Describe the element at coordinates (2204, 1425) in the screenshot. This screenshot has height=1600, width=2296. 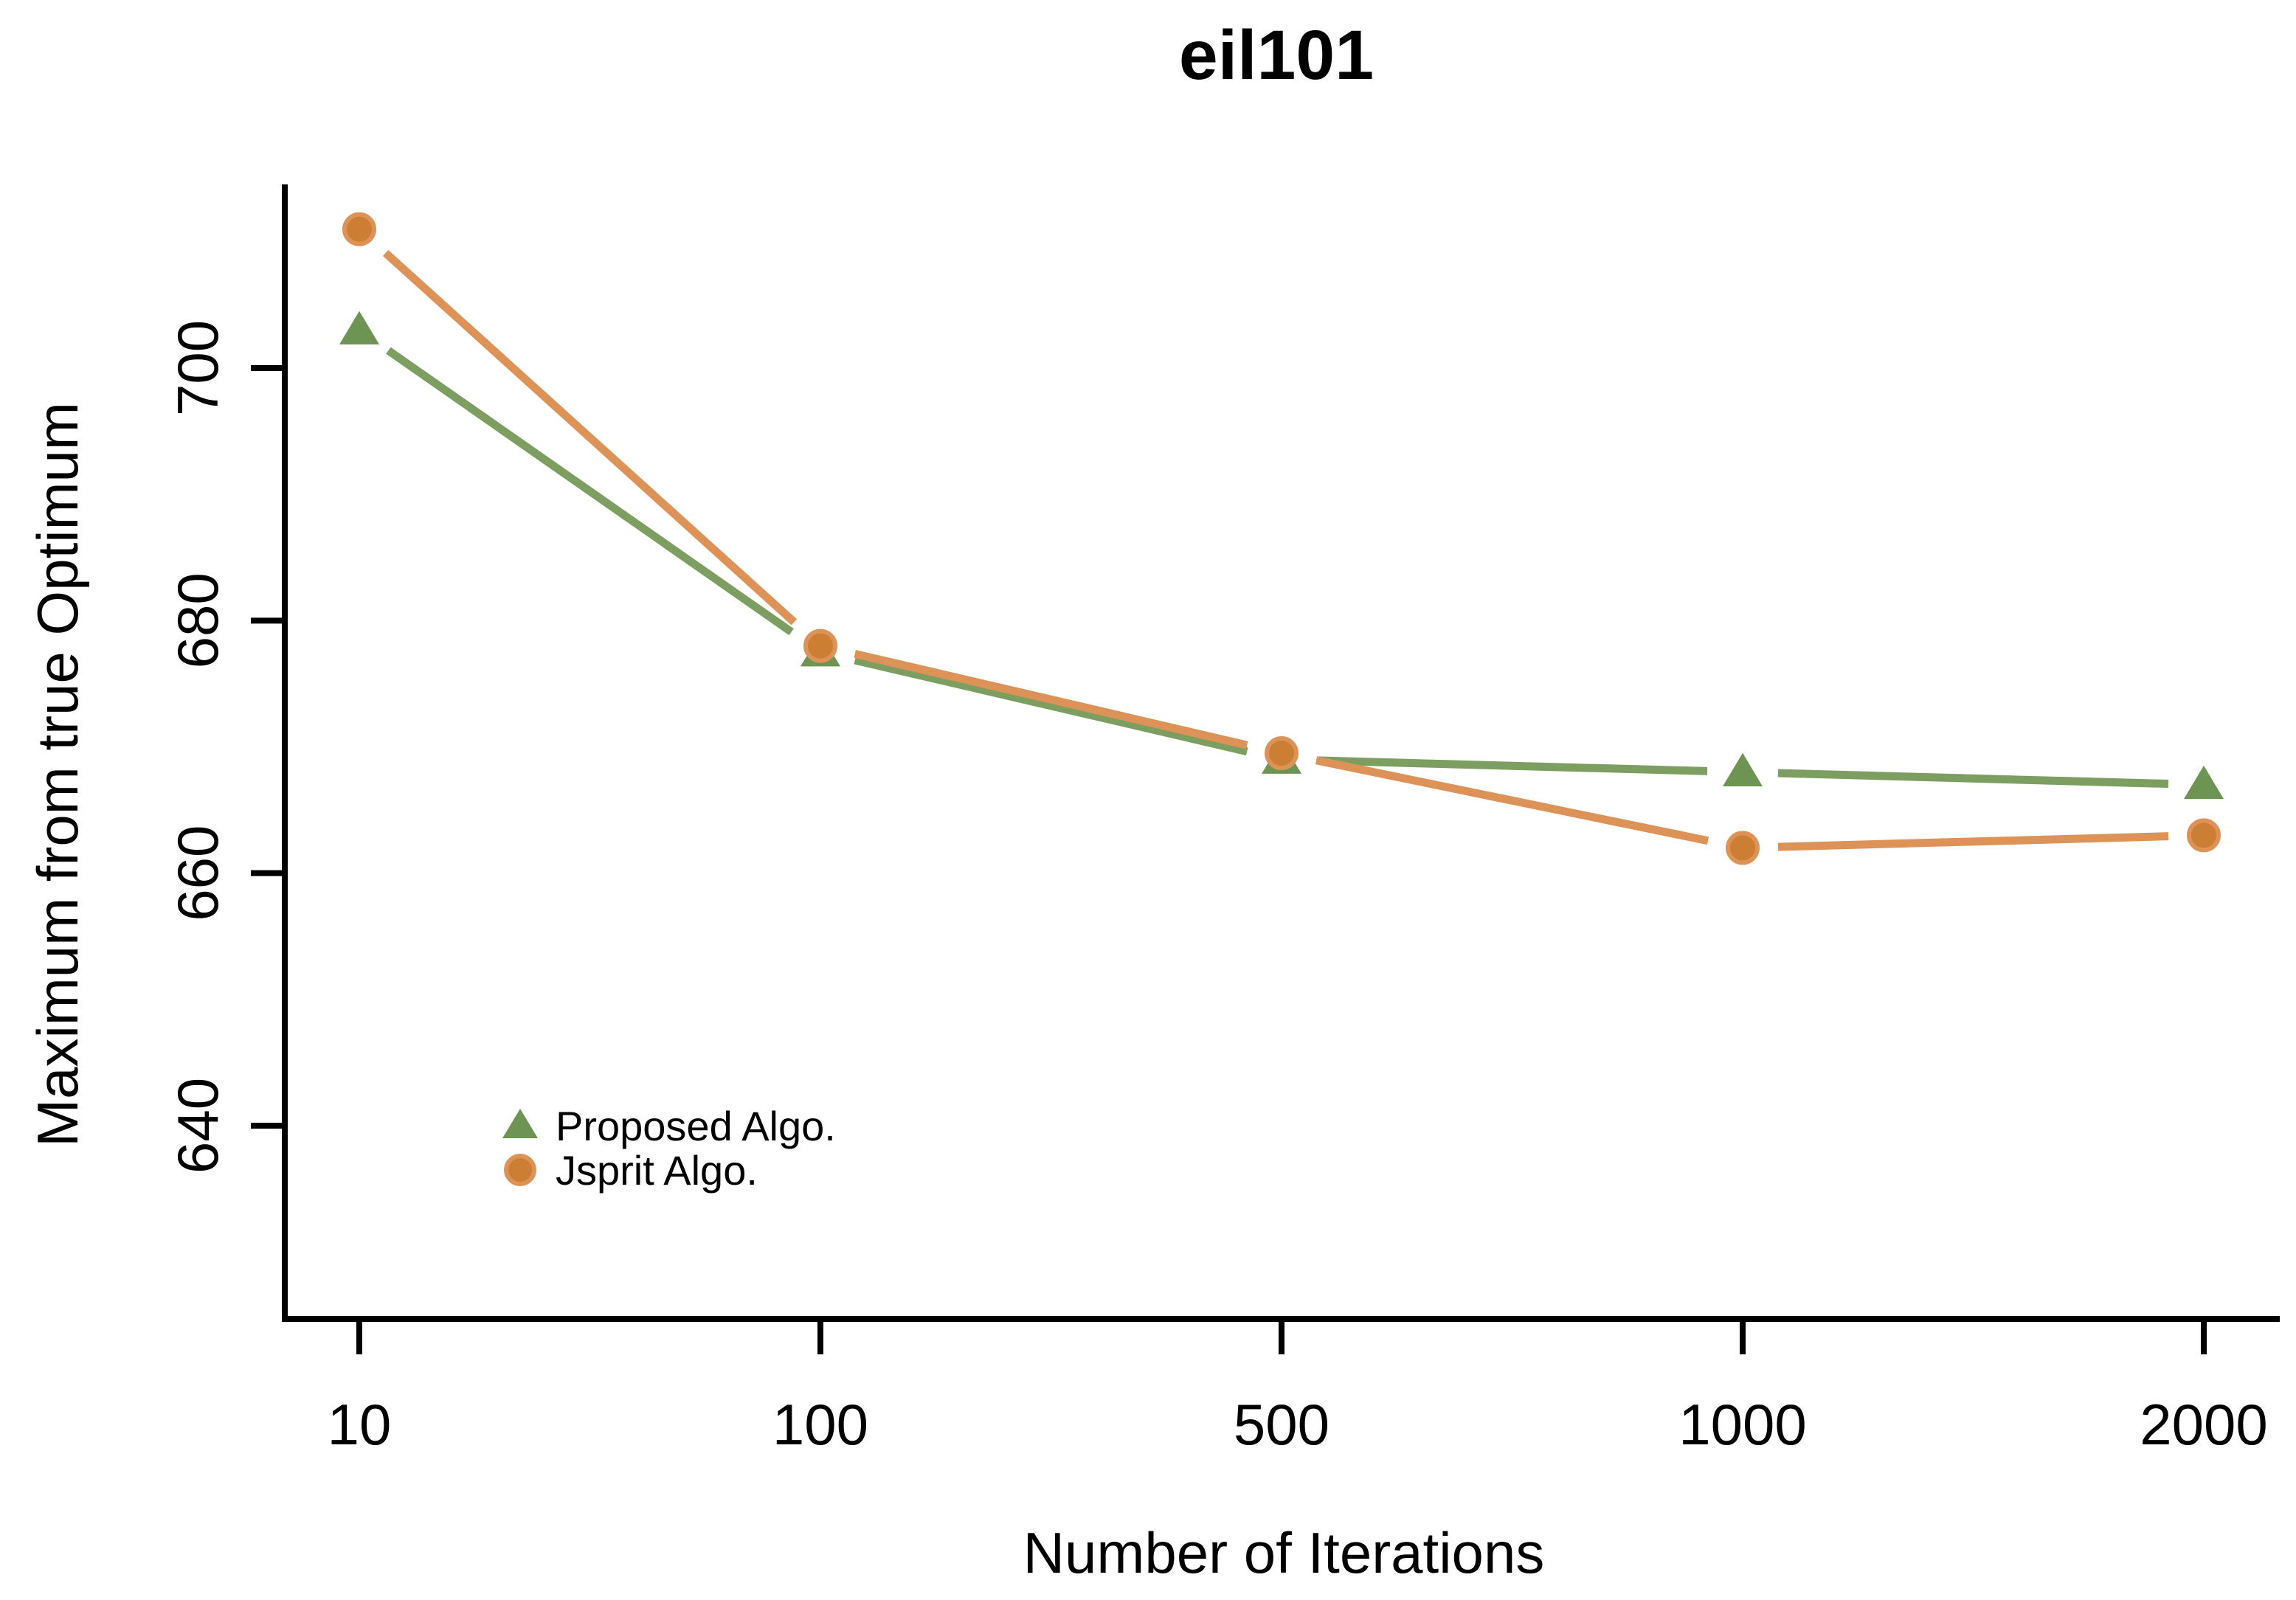
I see `x-tick-label: 2000` at that location.